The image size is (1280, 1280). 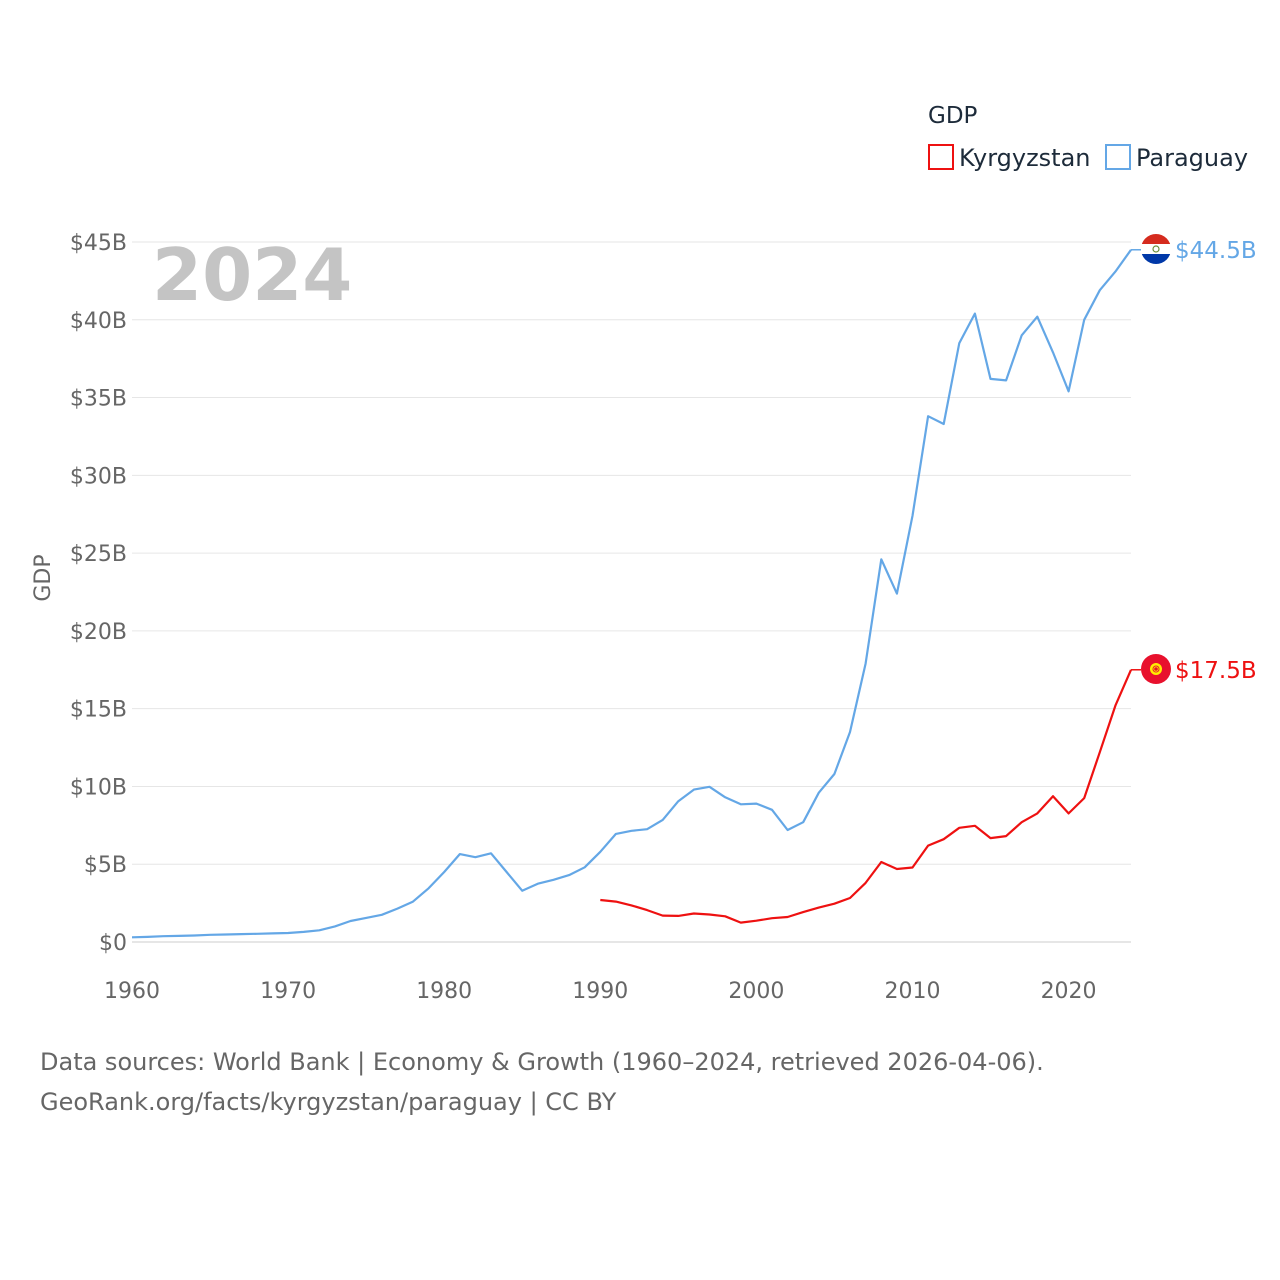 I want to click on y-tick-label: $30B, so click(x=98, y=476).